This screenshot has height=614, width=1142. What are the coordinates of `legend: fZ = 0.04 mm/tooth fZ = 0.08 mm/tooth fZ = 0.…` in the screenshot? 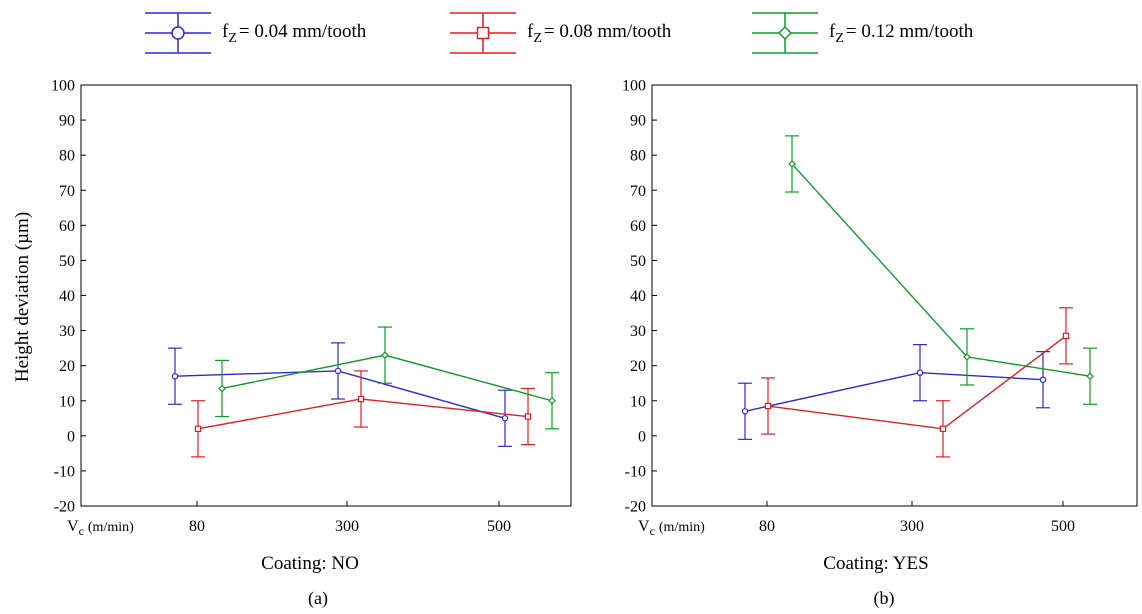 It's located at (559, 33).